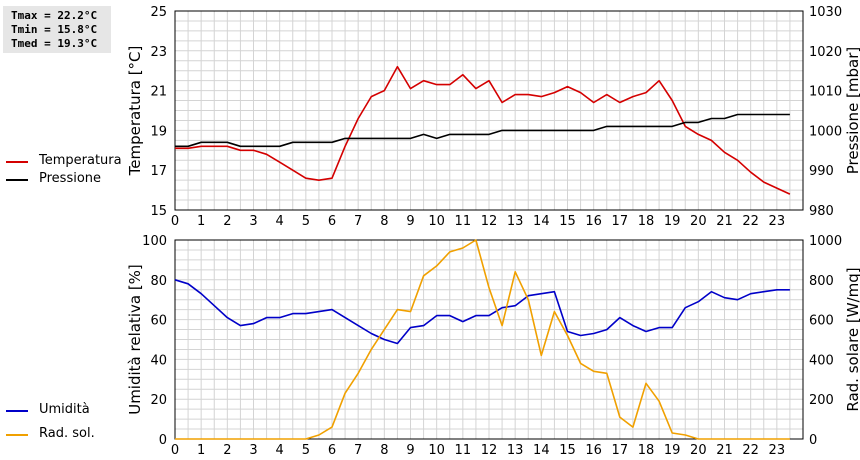  What do you see at coordinates (825, 52) in the screenshot?
I see `y-tick-label-right: 1020` at bounding box center [825, 52].